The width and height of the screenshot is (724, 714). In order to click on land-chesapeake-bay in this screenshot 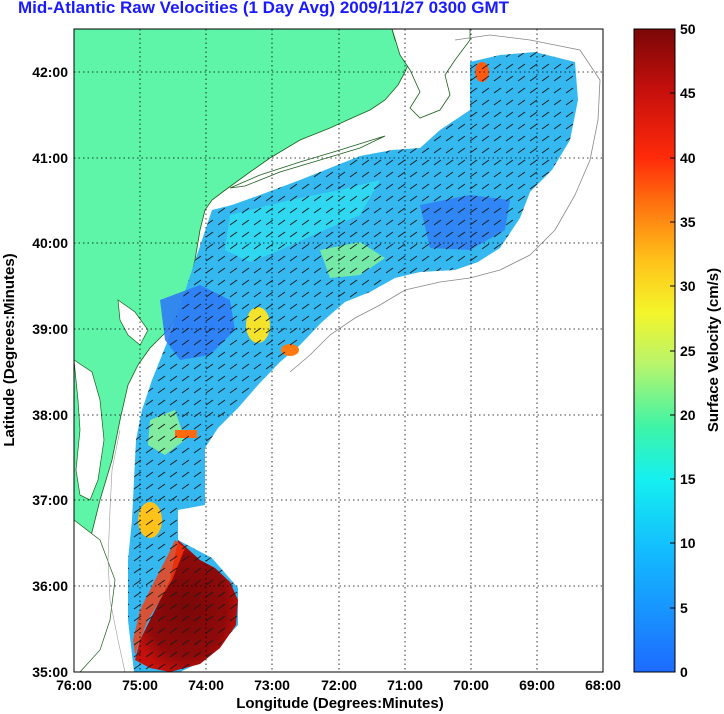, I will do `click(89, 430)`.